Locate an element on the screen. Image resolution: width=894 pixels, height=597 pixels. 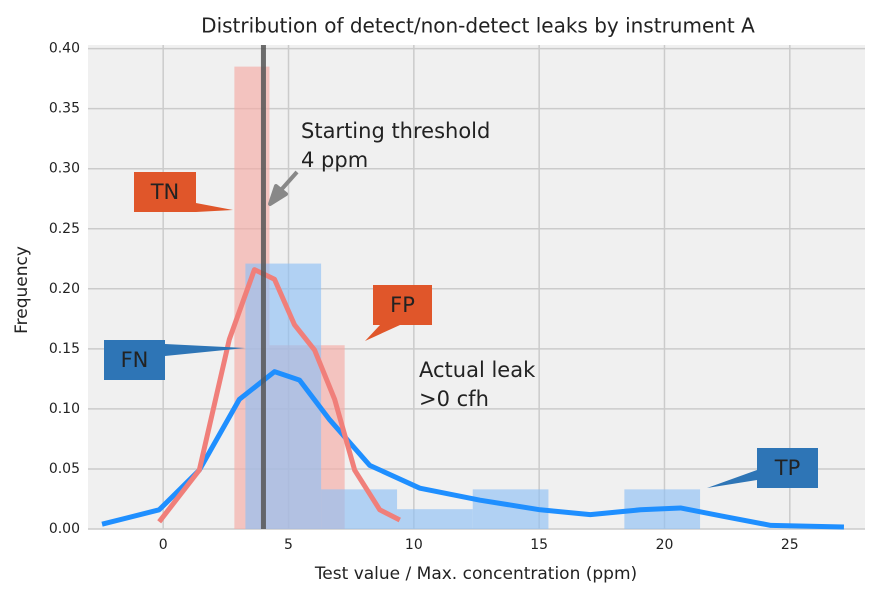
annotation-text: >0 cfh is located at coordinates (454, 399).